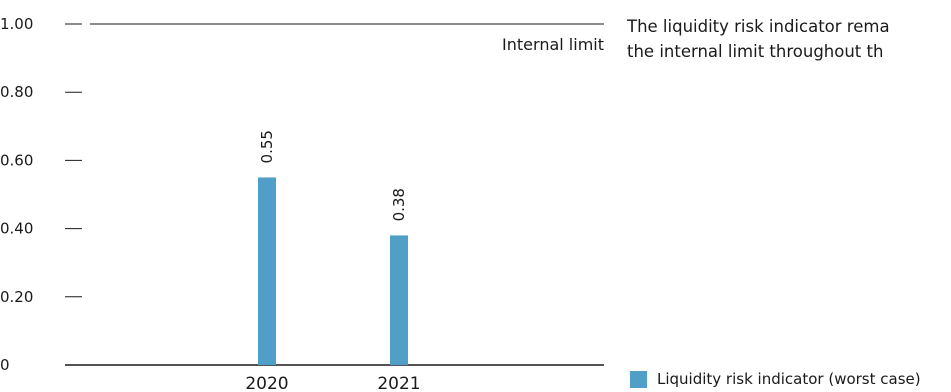 The image size is (951, 392). What do you see at coordinates (16, 24) in the screenshot?
I see `y-tick-label: 1.00` at bounding box center [16, 24].